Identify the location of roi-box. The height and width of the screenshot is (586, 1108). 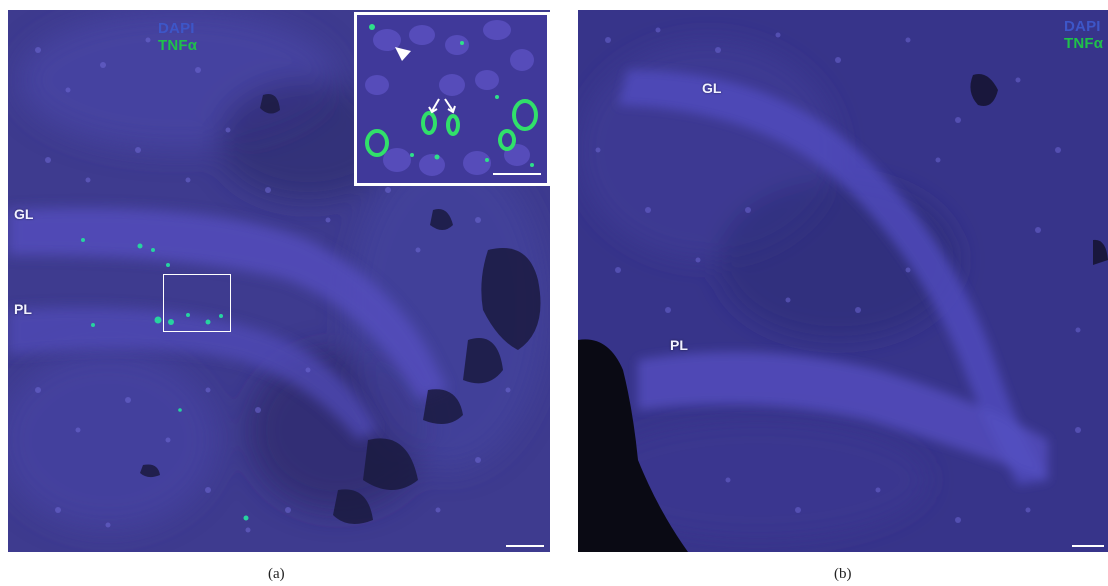
(197, 303).